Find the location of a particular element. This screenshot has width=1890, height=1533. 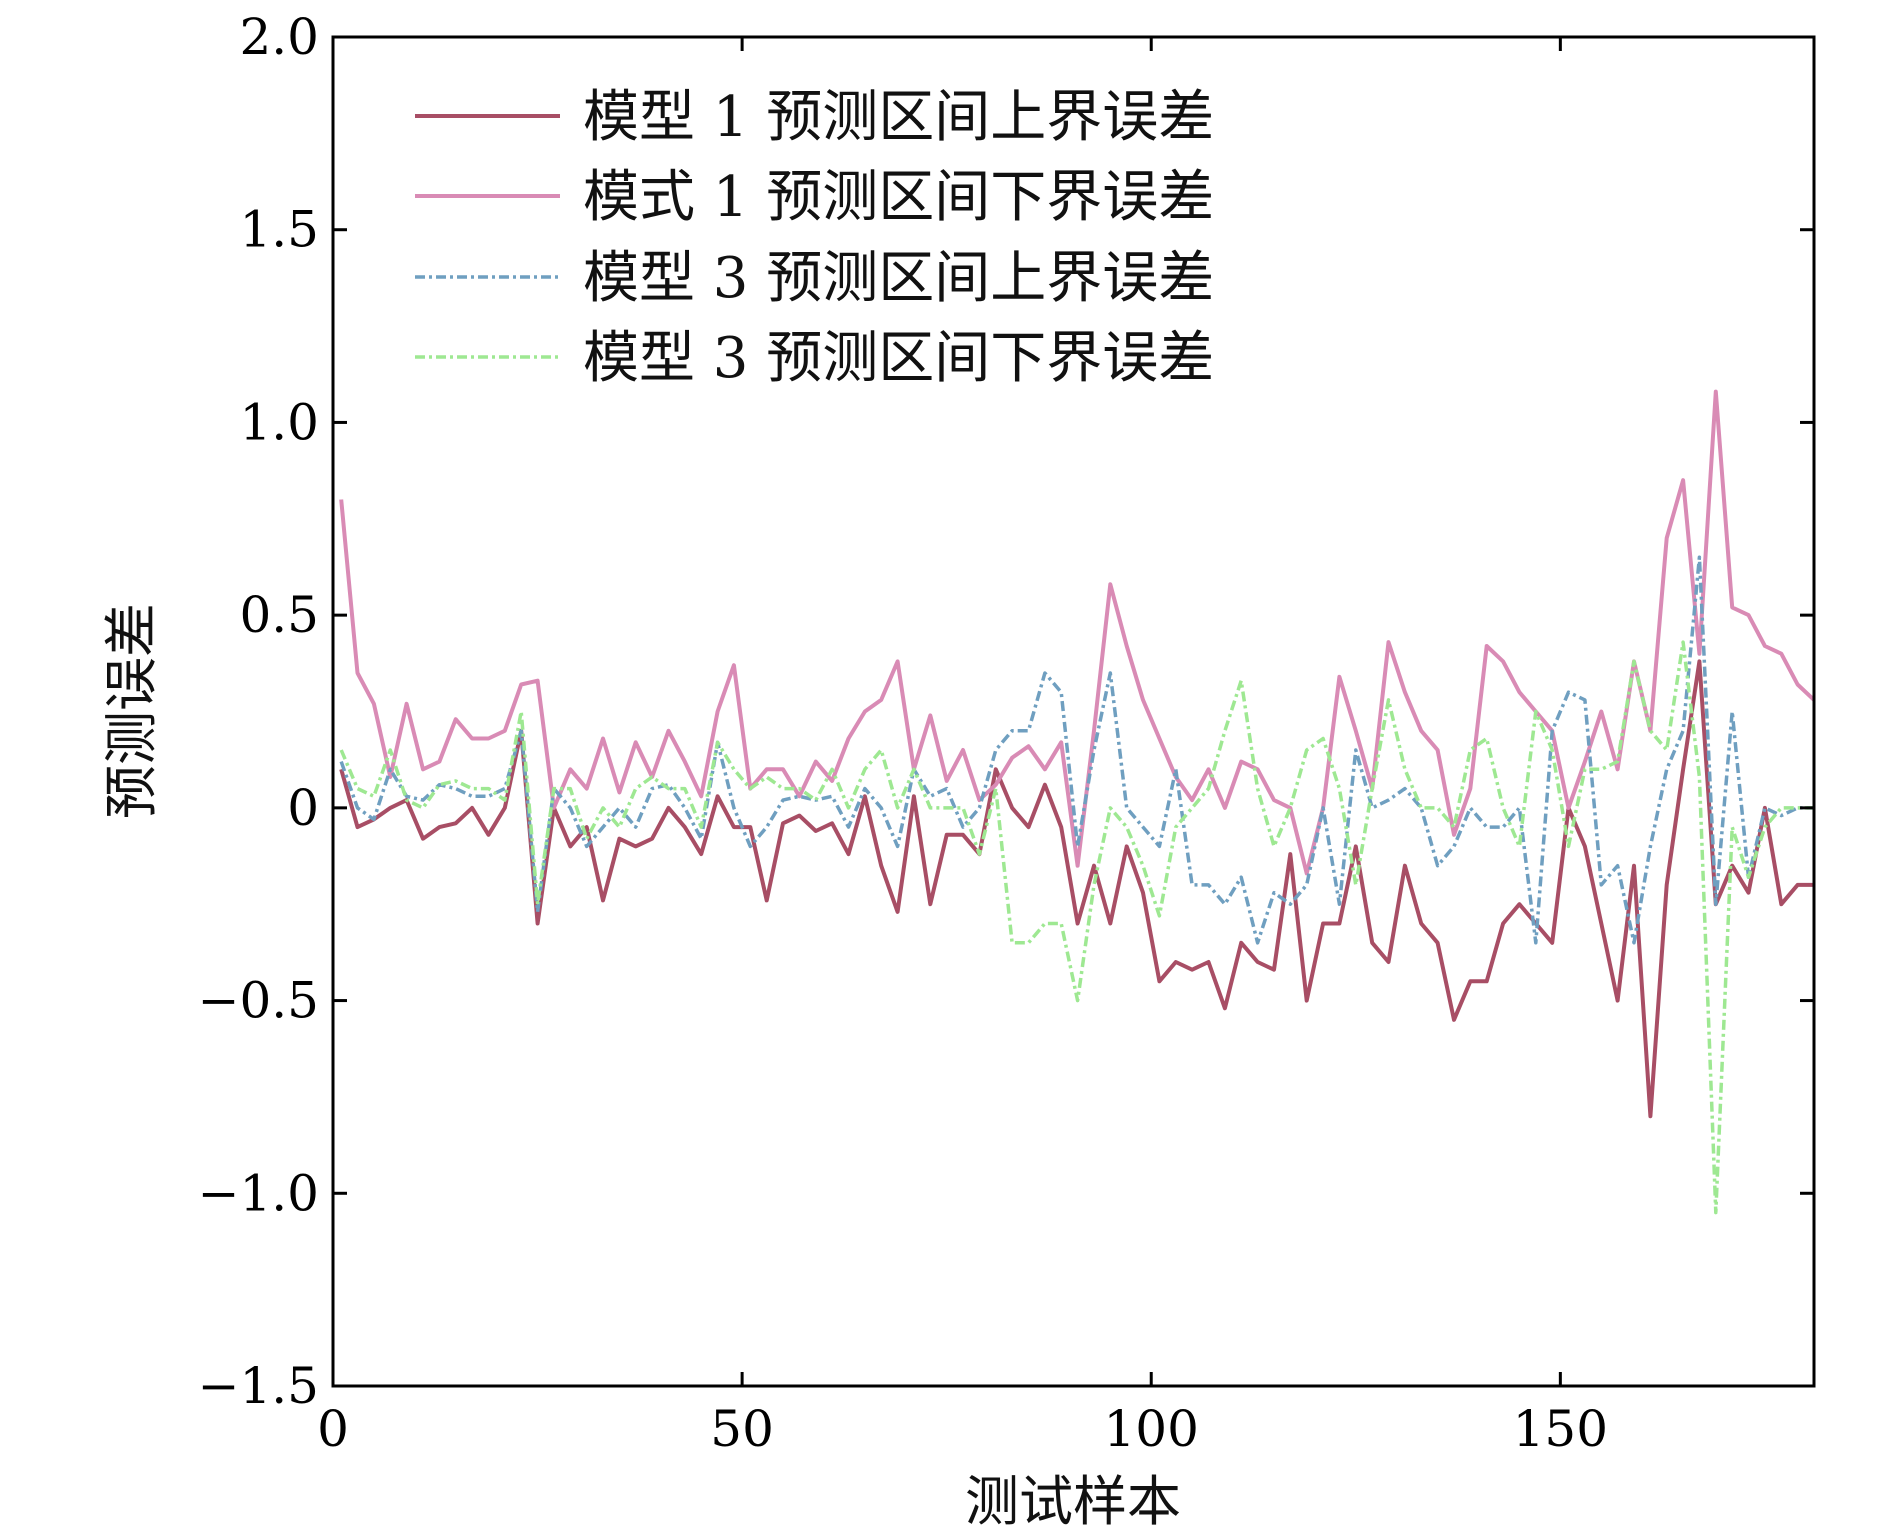

legend-label-4: 模型 3 预测区间下界误差 is located at coordinates (898, 358).